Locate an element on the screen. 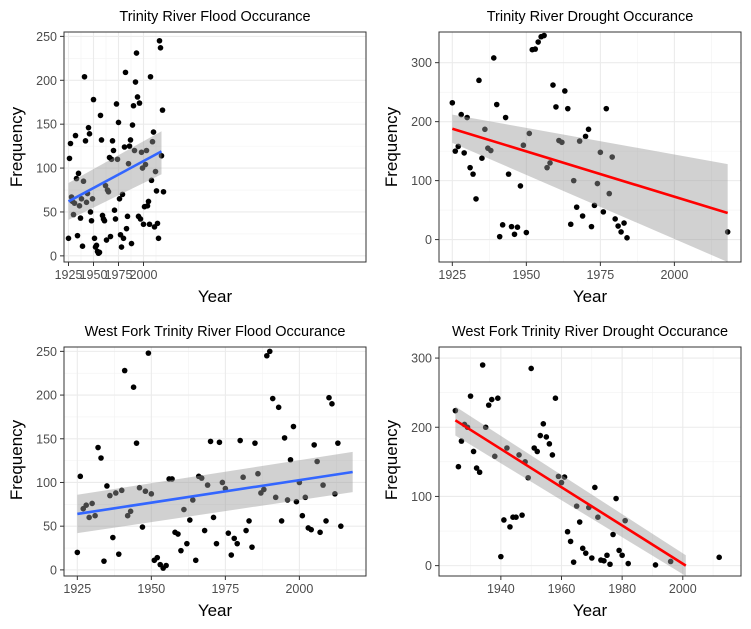 The image size is (751, 629). y-tick-label: 100 is located at coordinates (46, 483).